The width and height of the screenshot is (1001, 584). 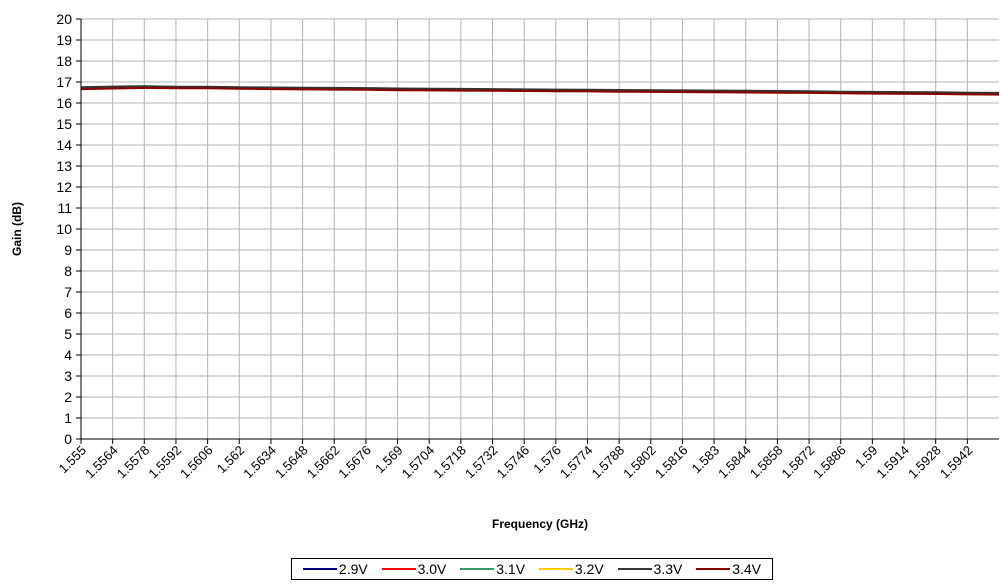 I want to click on chart-legend: 2.9V 3.0V 3.1V 3.2V 3.3V 3.4V, so click(x=532, y=569).